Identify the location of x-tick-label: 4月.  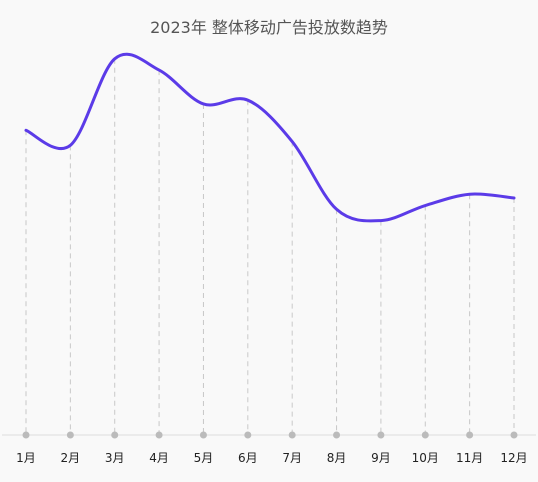
(159, 458).